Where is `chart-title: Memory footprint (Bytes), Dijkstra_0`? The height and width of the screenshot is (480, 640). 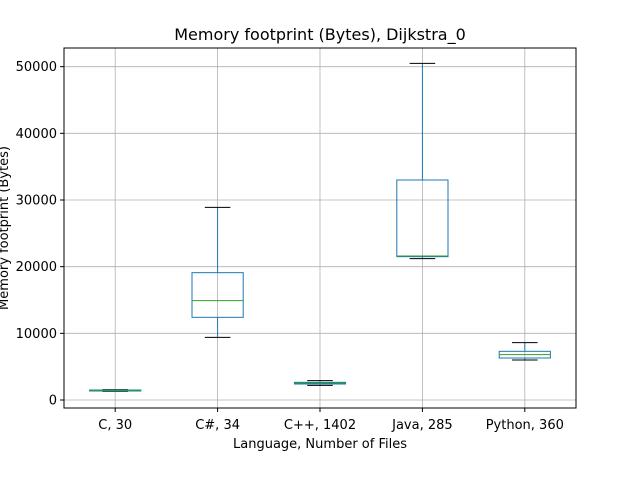 chart-title: Memory footprint (Bytes), Dijkstra_0 is located at coordinates (320, 35).